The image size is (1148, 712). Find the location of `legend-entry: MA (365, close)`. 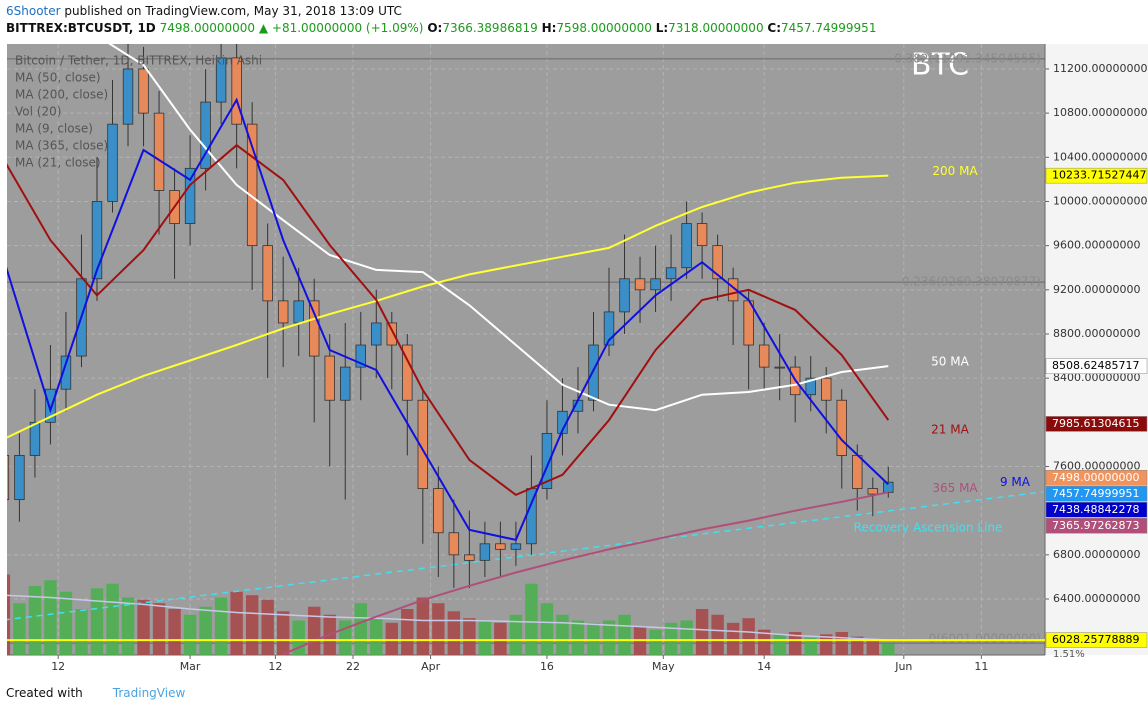

legend-entry: MA (365, close) is located at coordinates (61, 146).